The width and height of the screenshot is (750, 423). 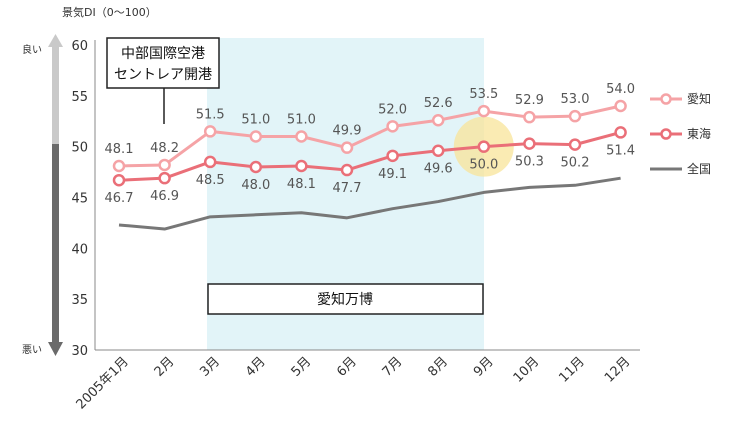 What do you see at coordinates (347, 188) in the screenshot?
I see `data-label: 47.7` at bounding box center [347, 188].